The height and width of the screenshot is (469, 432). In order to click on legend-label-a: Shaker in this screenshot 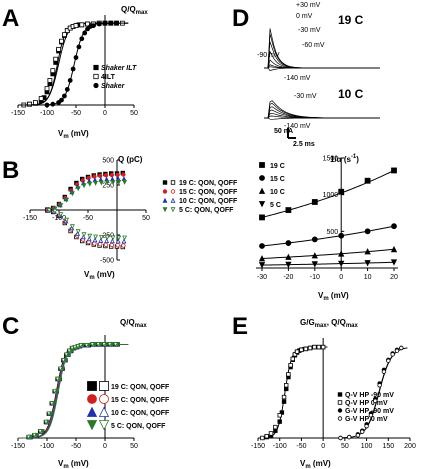, I will do `click(113, 86)`.